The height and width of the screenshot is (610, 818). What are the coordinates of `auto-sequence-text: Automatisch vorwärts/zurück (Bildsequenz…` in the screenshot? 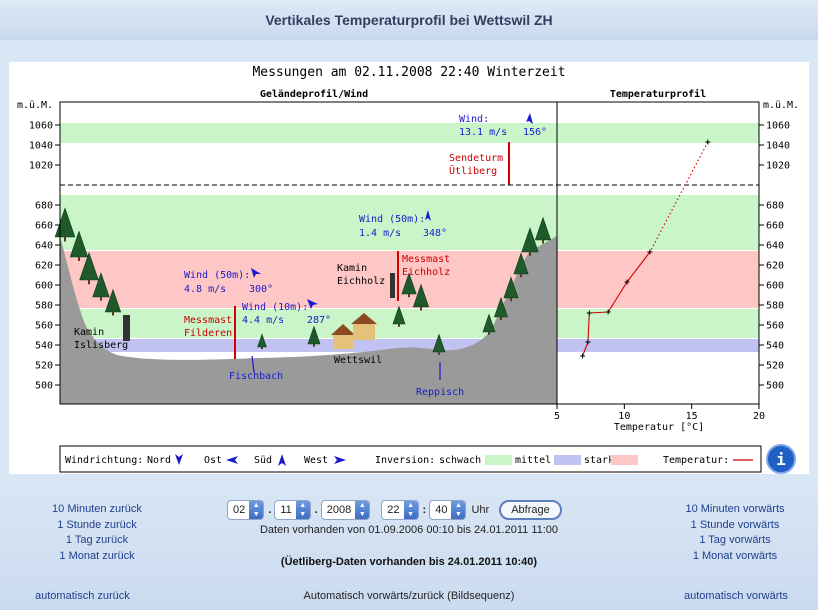 It's located at (409, 596).